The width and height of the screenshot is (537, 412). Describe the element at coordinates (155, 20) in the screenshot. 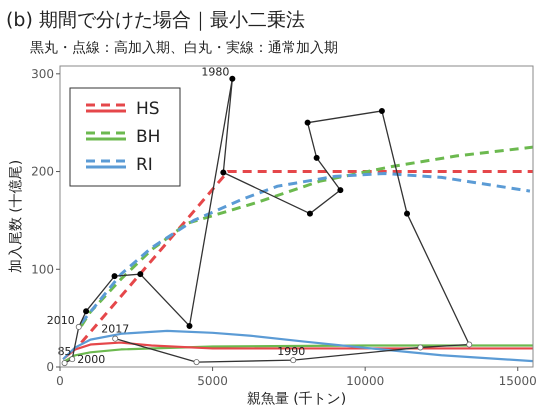

I see `chart-title: (b) 期間で分けた場合｜最小二乗法` at that location.